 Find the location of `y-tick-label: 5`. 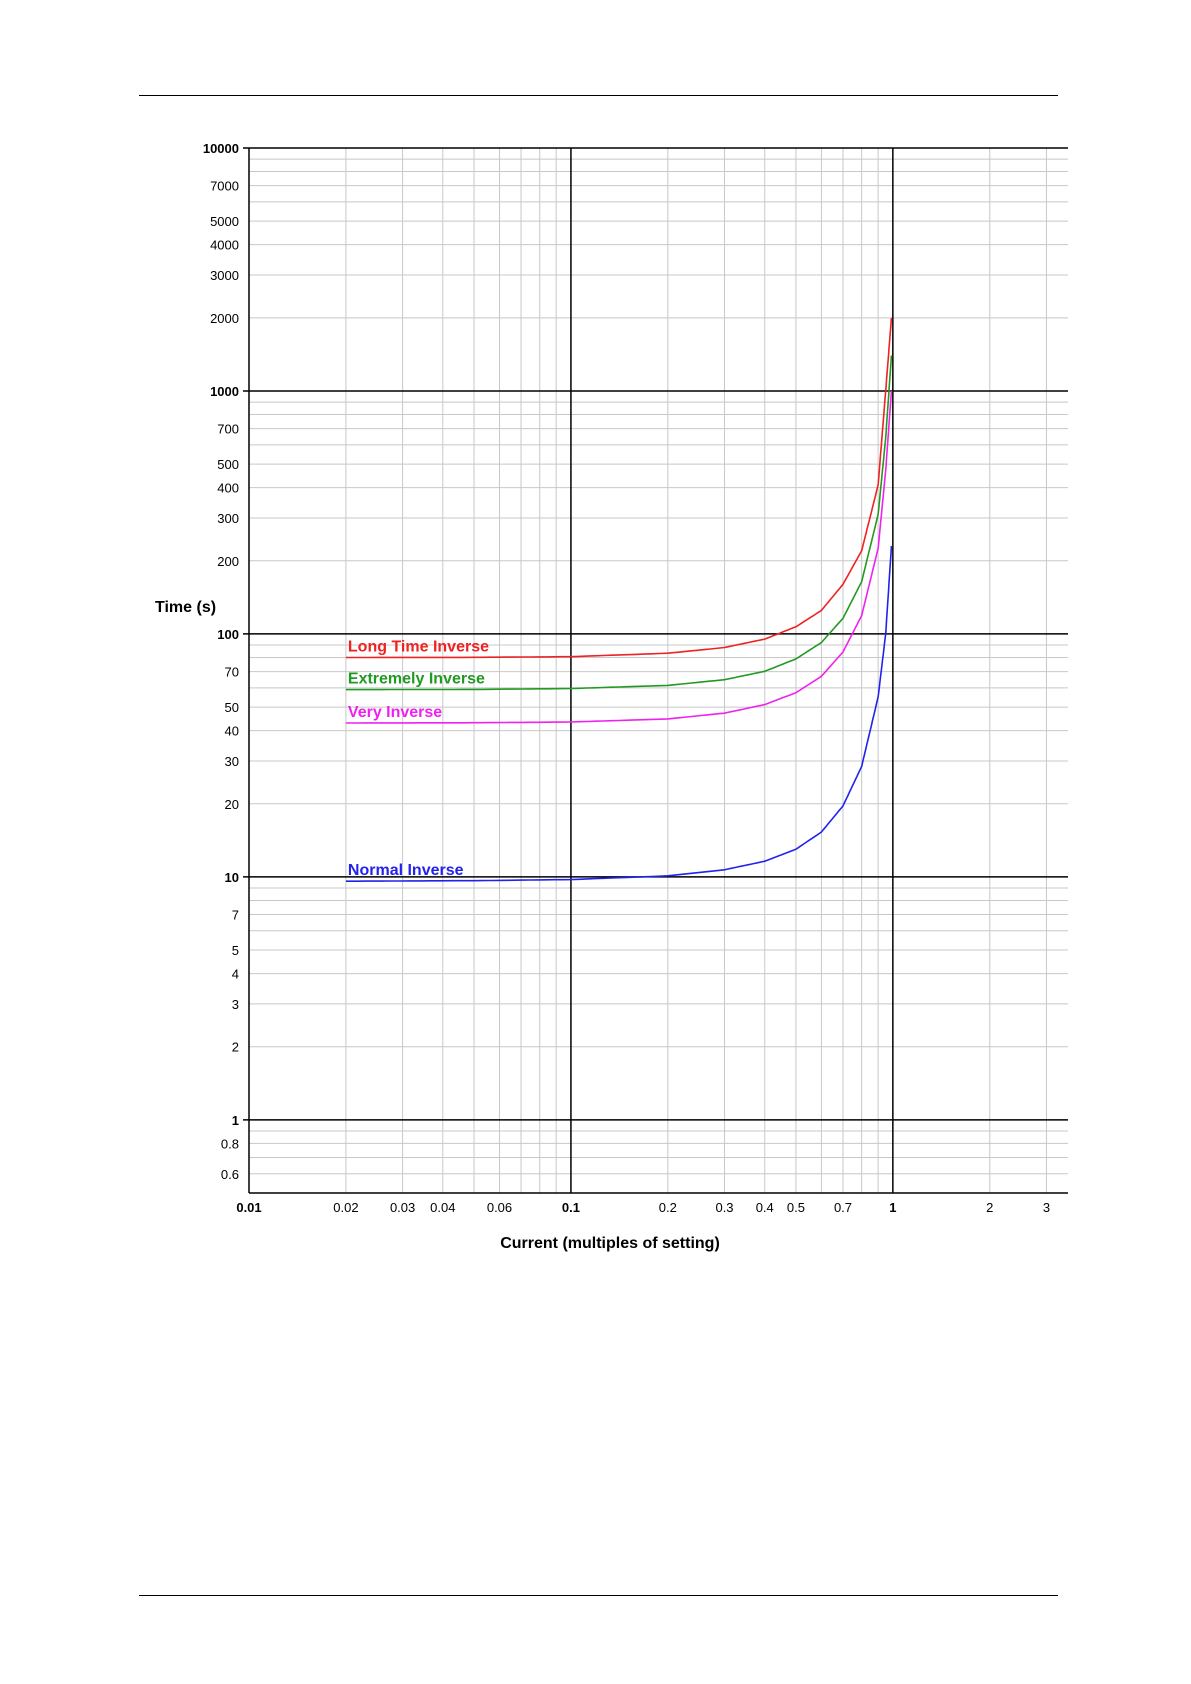

y-tick-label: 5 is located at coordinates (235, 950).